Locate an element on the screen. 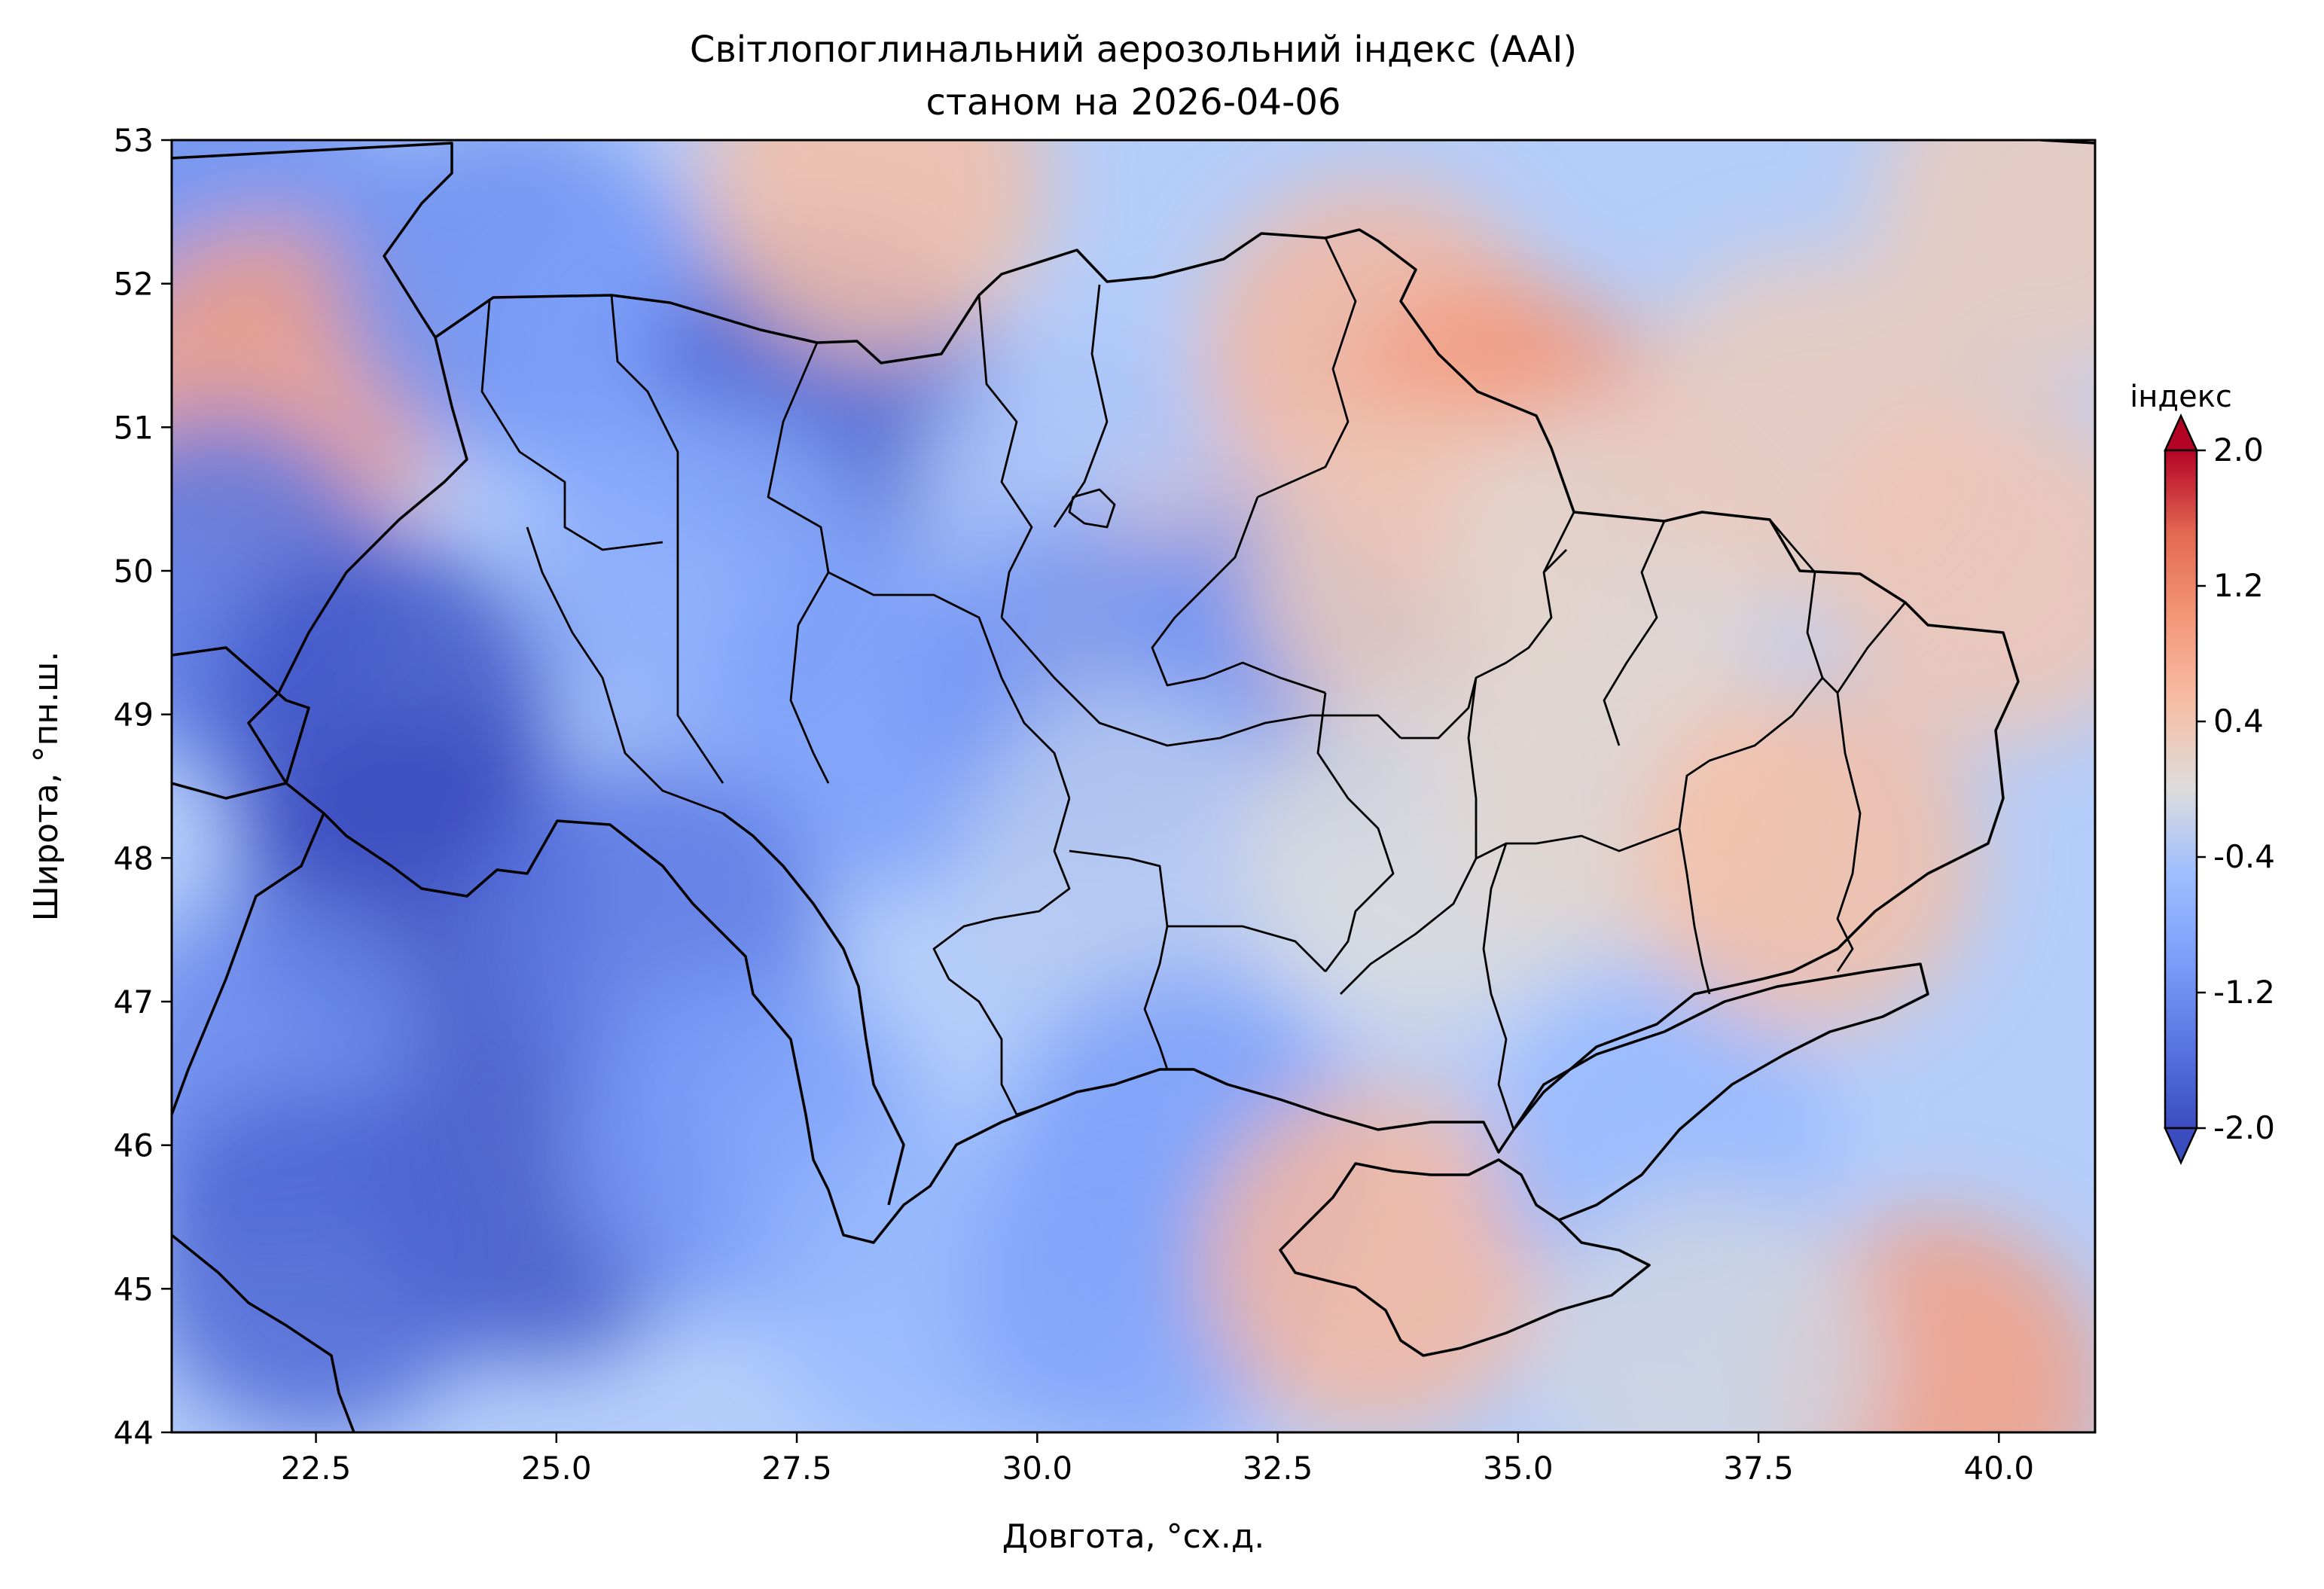  y-tick-label: 47 is located at coordinates (134, 1002).